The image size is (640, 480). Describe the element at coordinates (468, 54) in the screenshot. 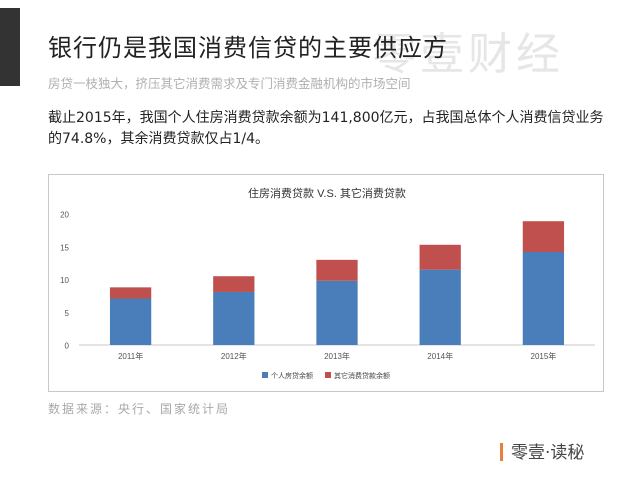

I see `watermark: 零壹财经` at that location.